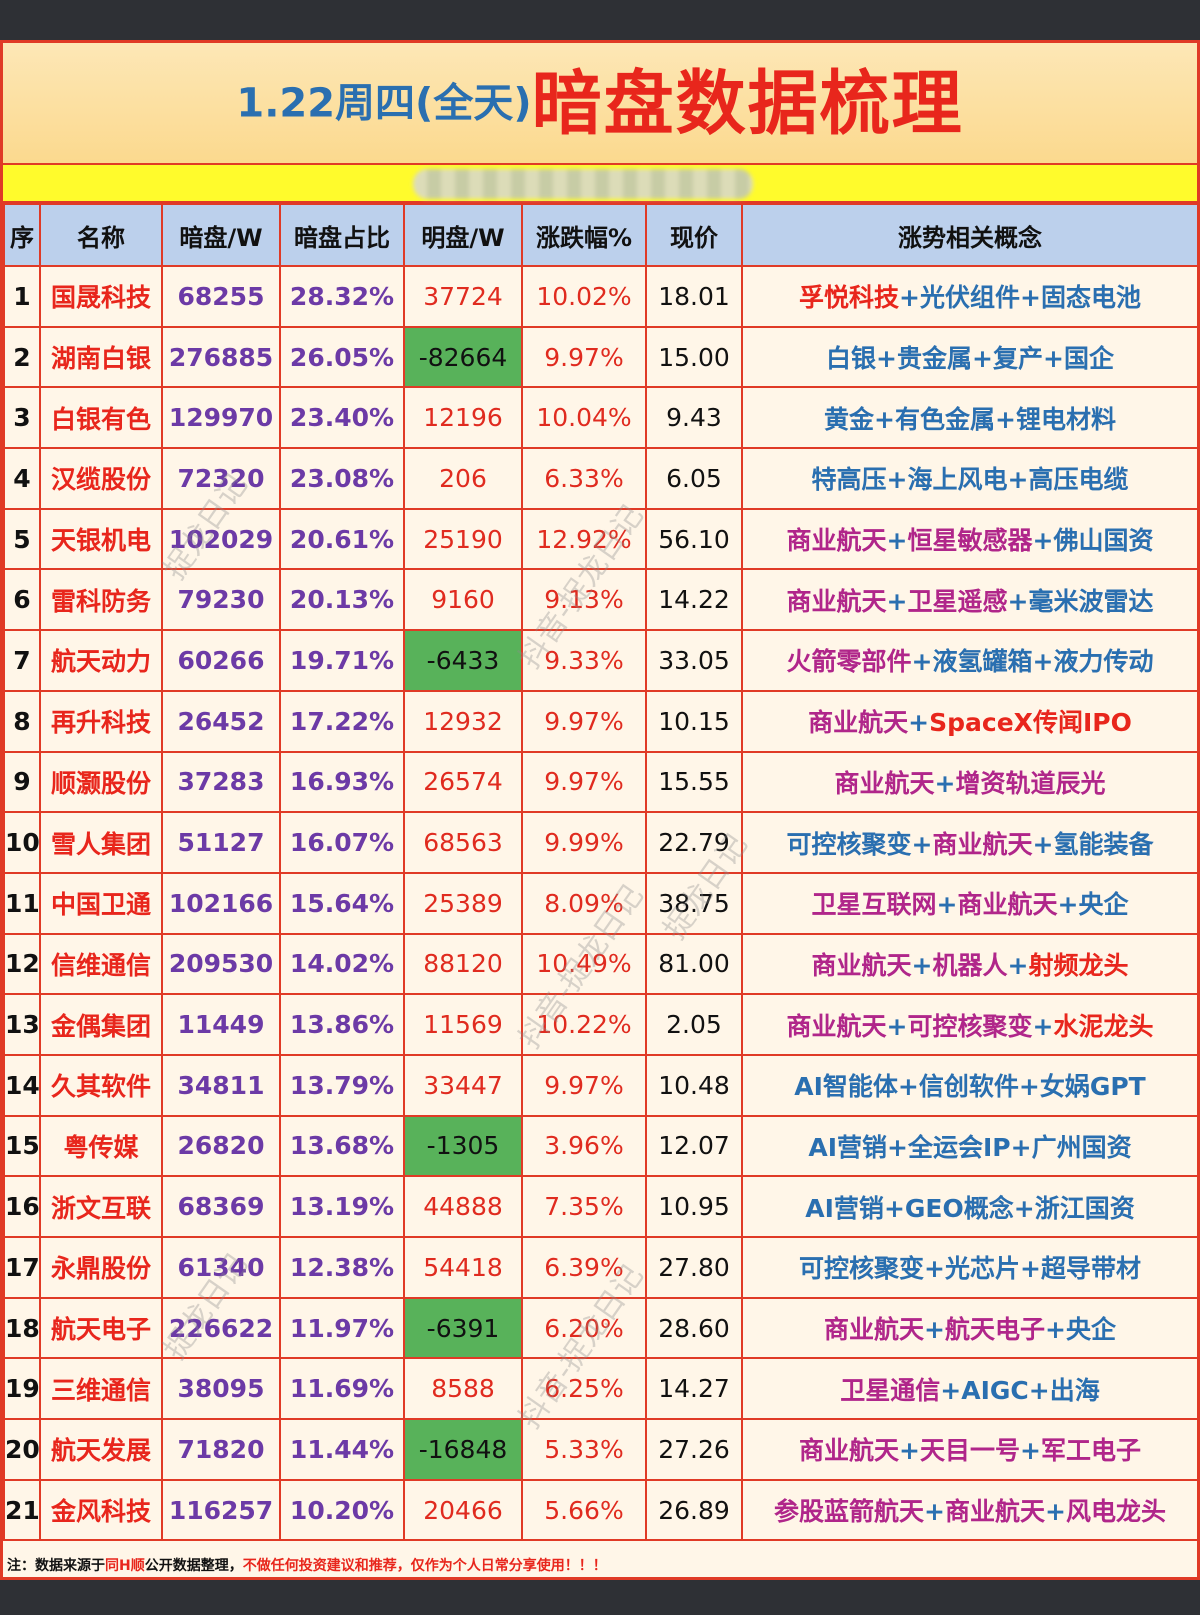  What do you see at coordinates (193, 1566) in the screenshot?
I see `note-middle: 公开数据整理，` at bounding box center [193, 1566].